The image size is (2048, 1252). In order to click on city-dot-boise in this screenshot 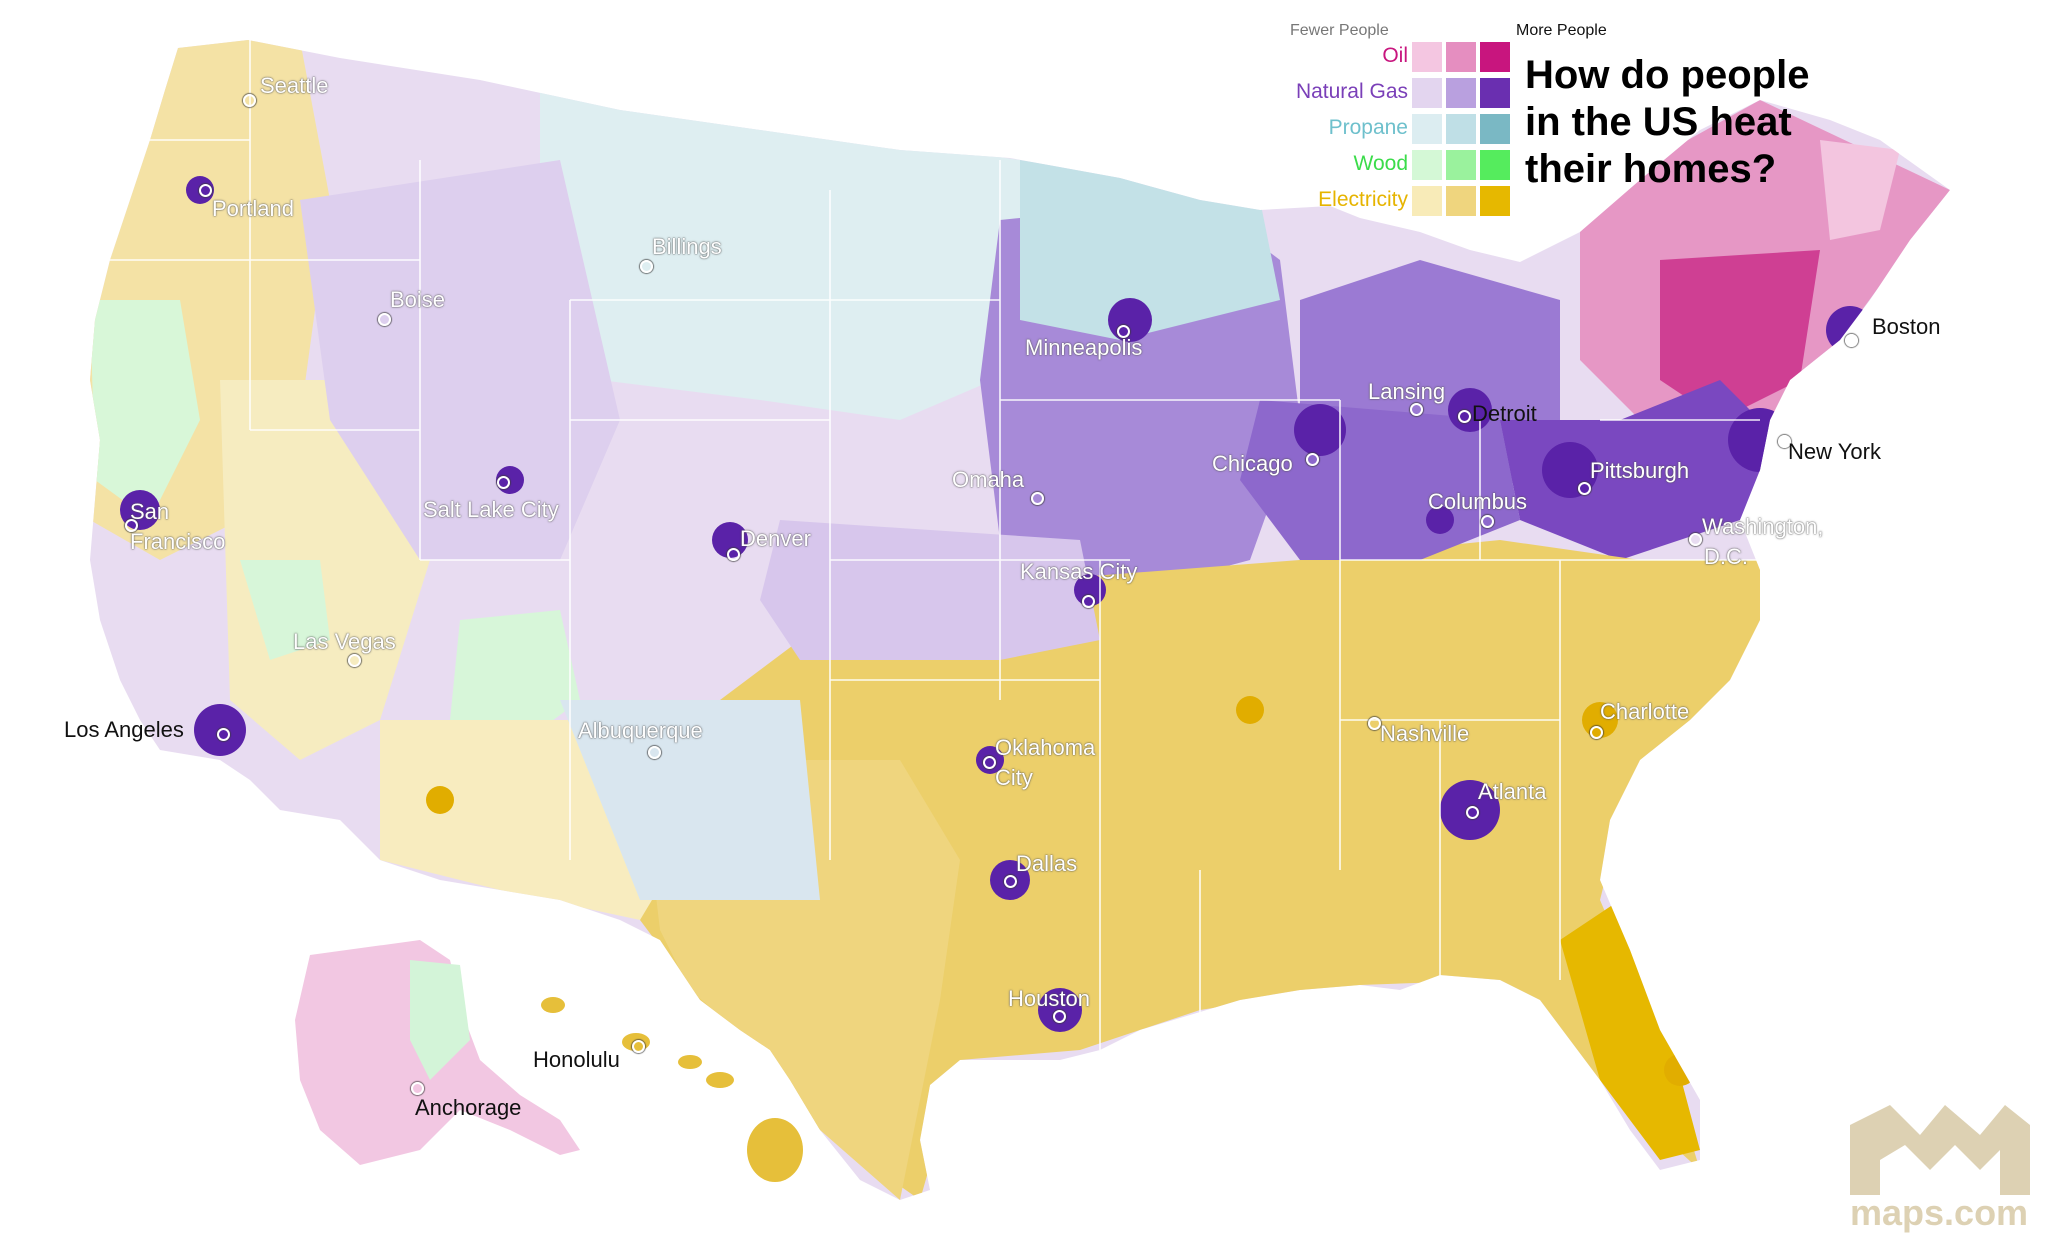, I will do `click(384, 319)`.